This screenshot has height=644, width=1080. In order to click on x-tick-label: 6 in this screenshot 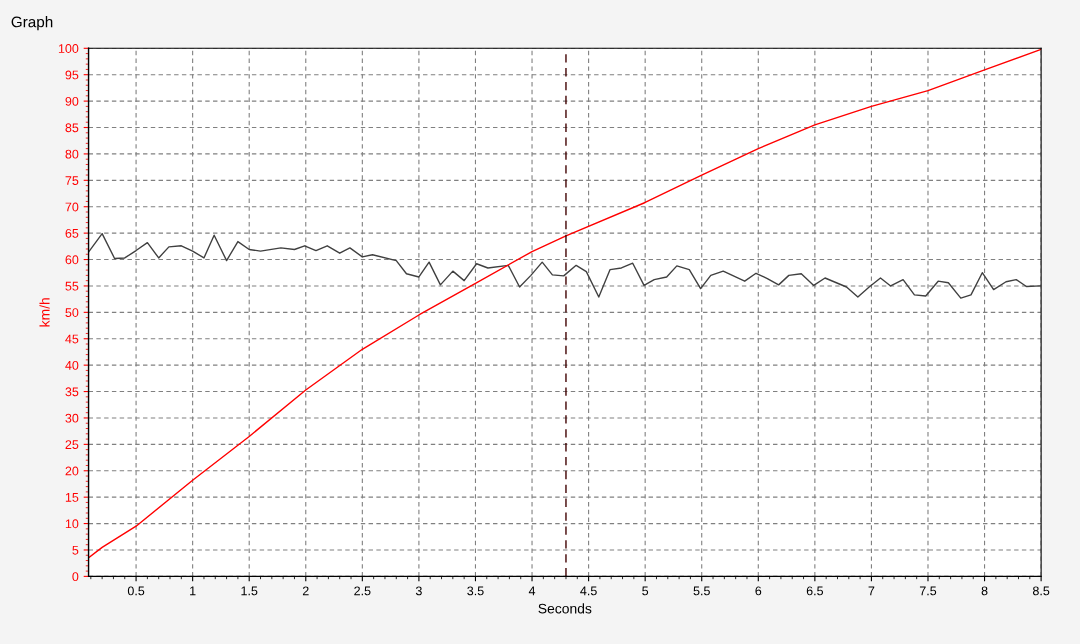, I will do `click(758, 591)`.